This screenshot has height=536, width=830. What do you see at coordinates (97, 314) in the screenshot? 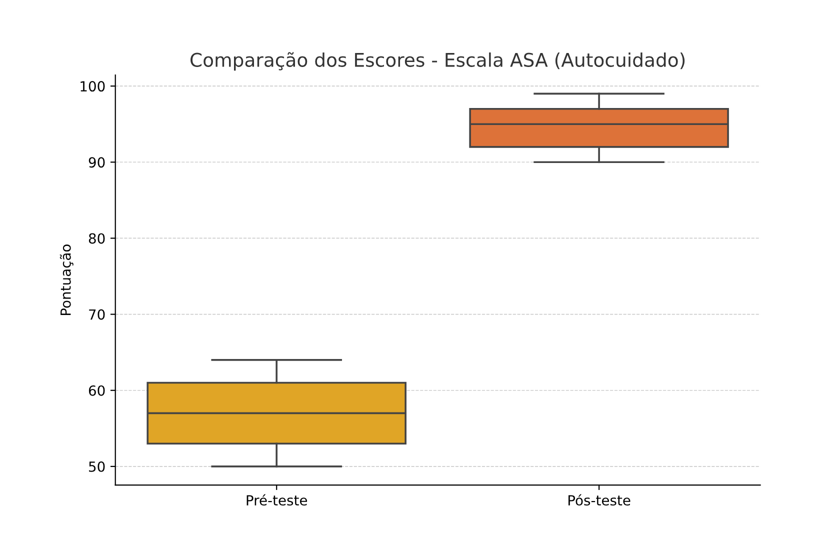
I see `y-tick-label: 70` at bounding box center [97, 314].